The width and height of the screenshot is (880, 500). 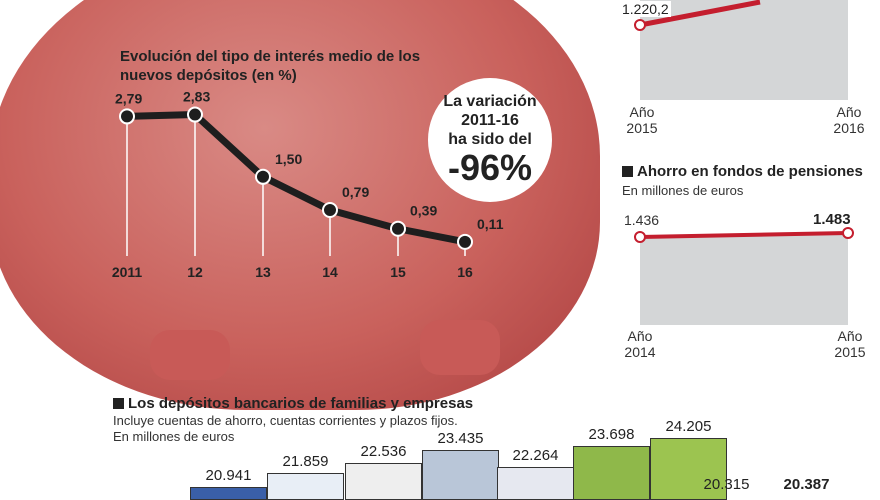 I want to click on pensions-line, so click(x=744, y=235).